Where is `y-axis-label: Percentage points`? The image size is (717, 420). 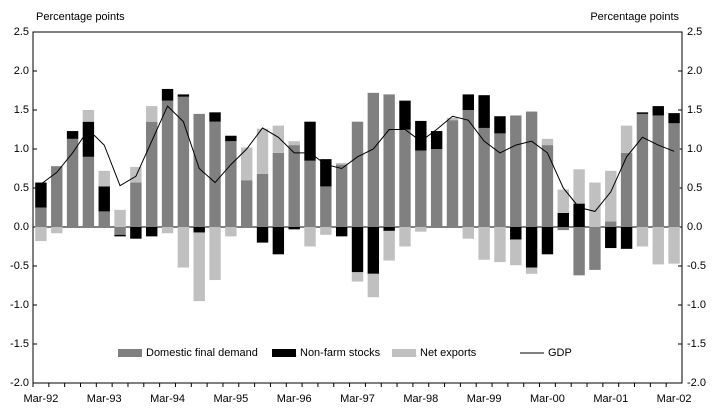 y-axis-label: Percentage points is located at coordinates (80, 17).